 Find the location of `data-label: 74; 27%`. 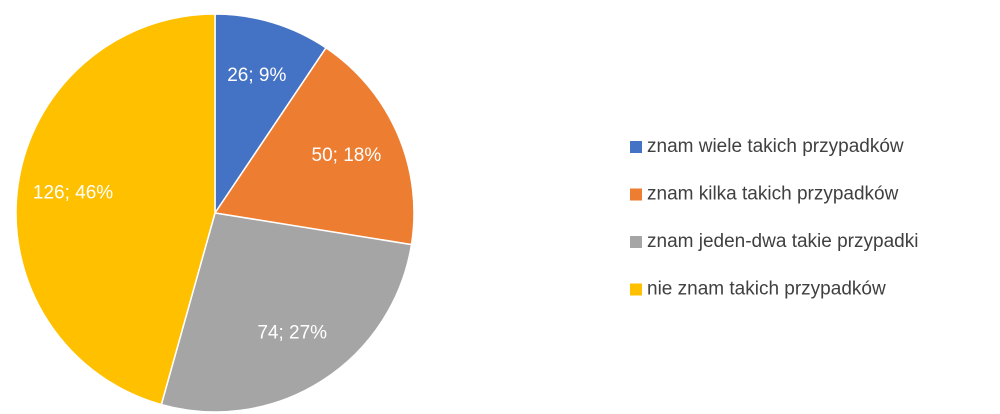

data-label: 74; 27% is located at coordinates (292, 333).